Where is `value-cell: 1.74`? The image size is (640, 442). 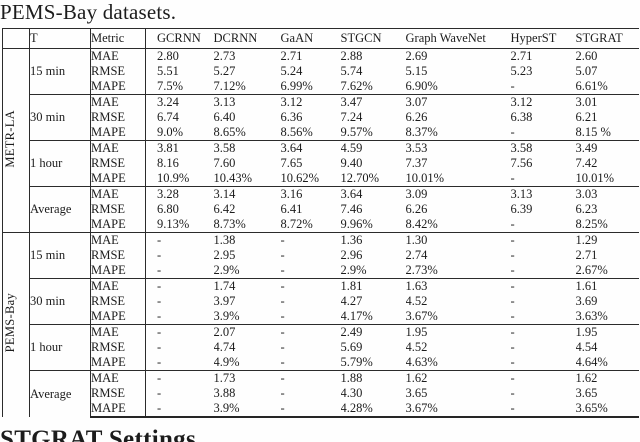 value-cell: 1.74 is located at coordinates (247, 286).